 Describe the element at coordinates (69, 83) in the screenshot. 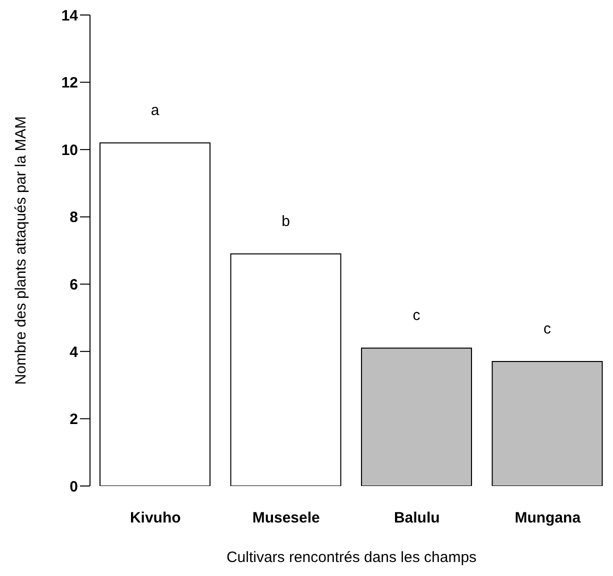

I see `y-tick-label: 12` at that location.